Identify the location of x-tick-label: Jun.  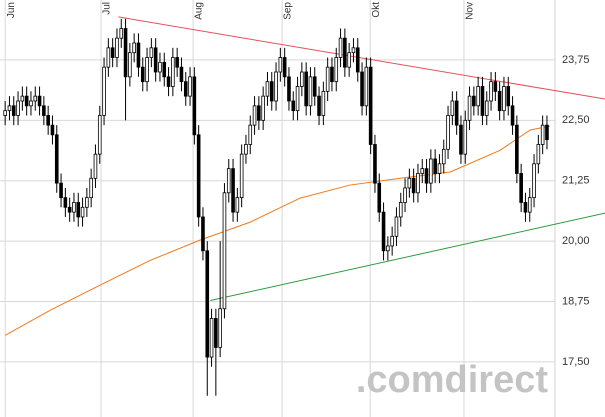
(11, 10).